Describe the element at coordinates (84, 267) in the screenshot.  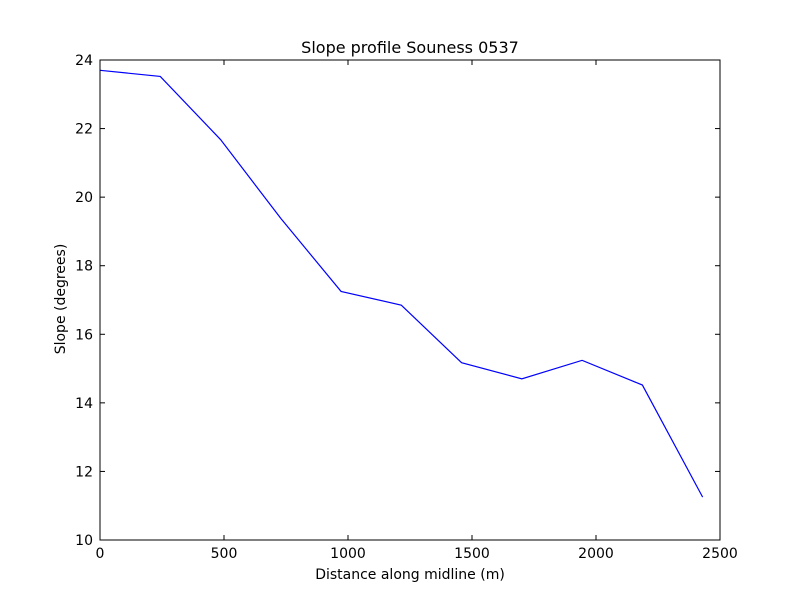
I see `y-tick-label: 18` at that location.